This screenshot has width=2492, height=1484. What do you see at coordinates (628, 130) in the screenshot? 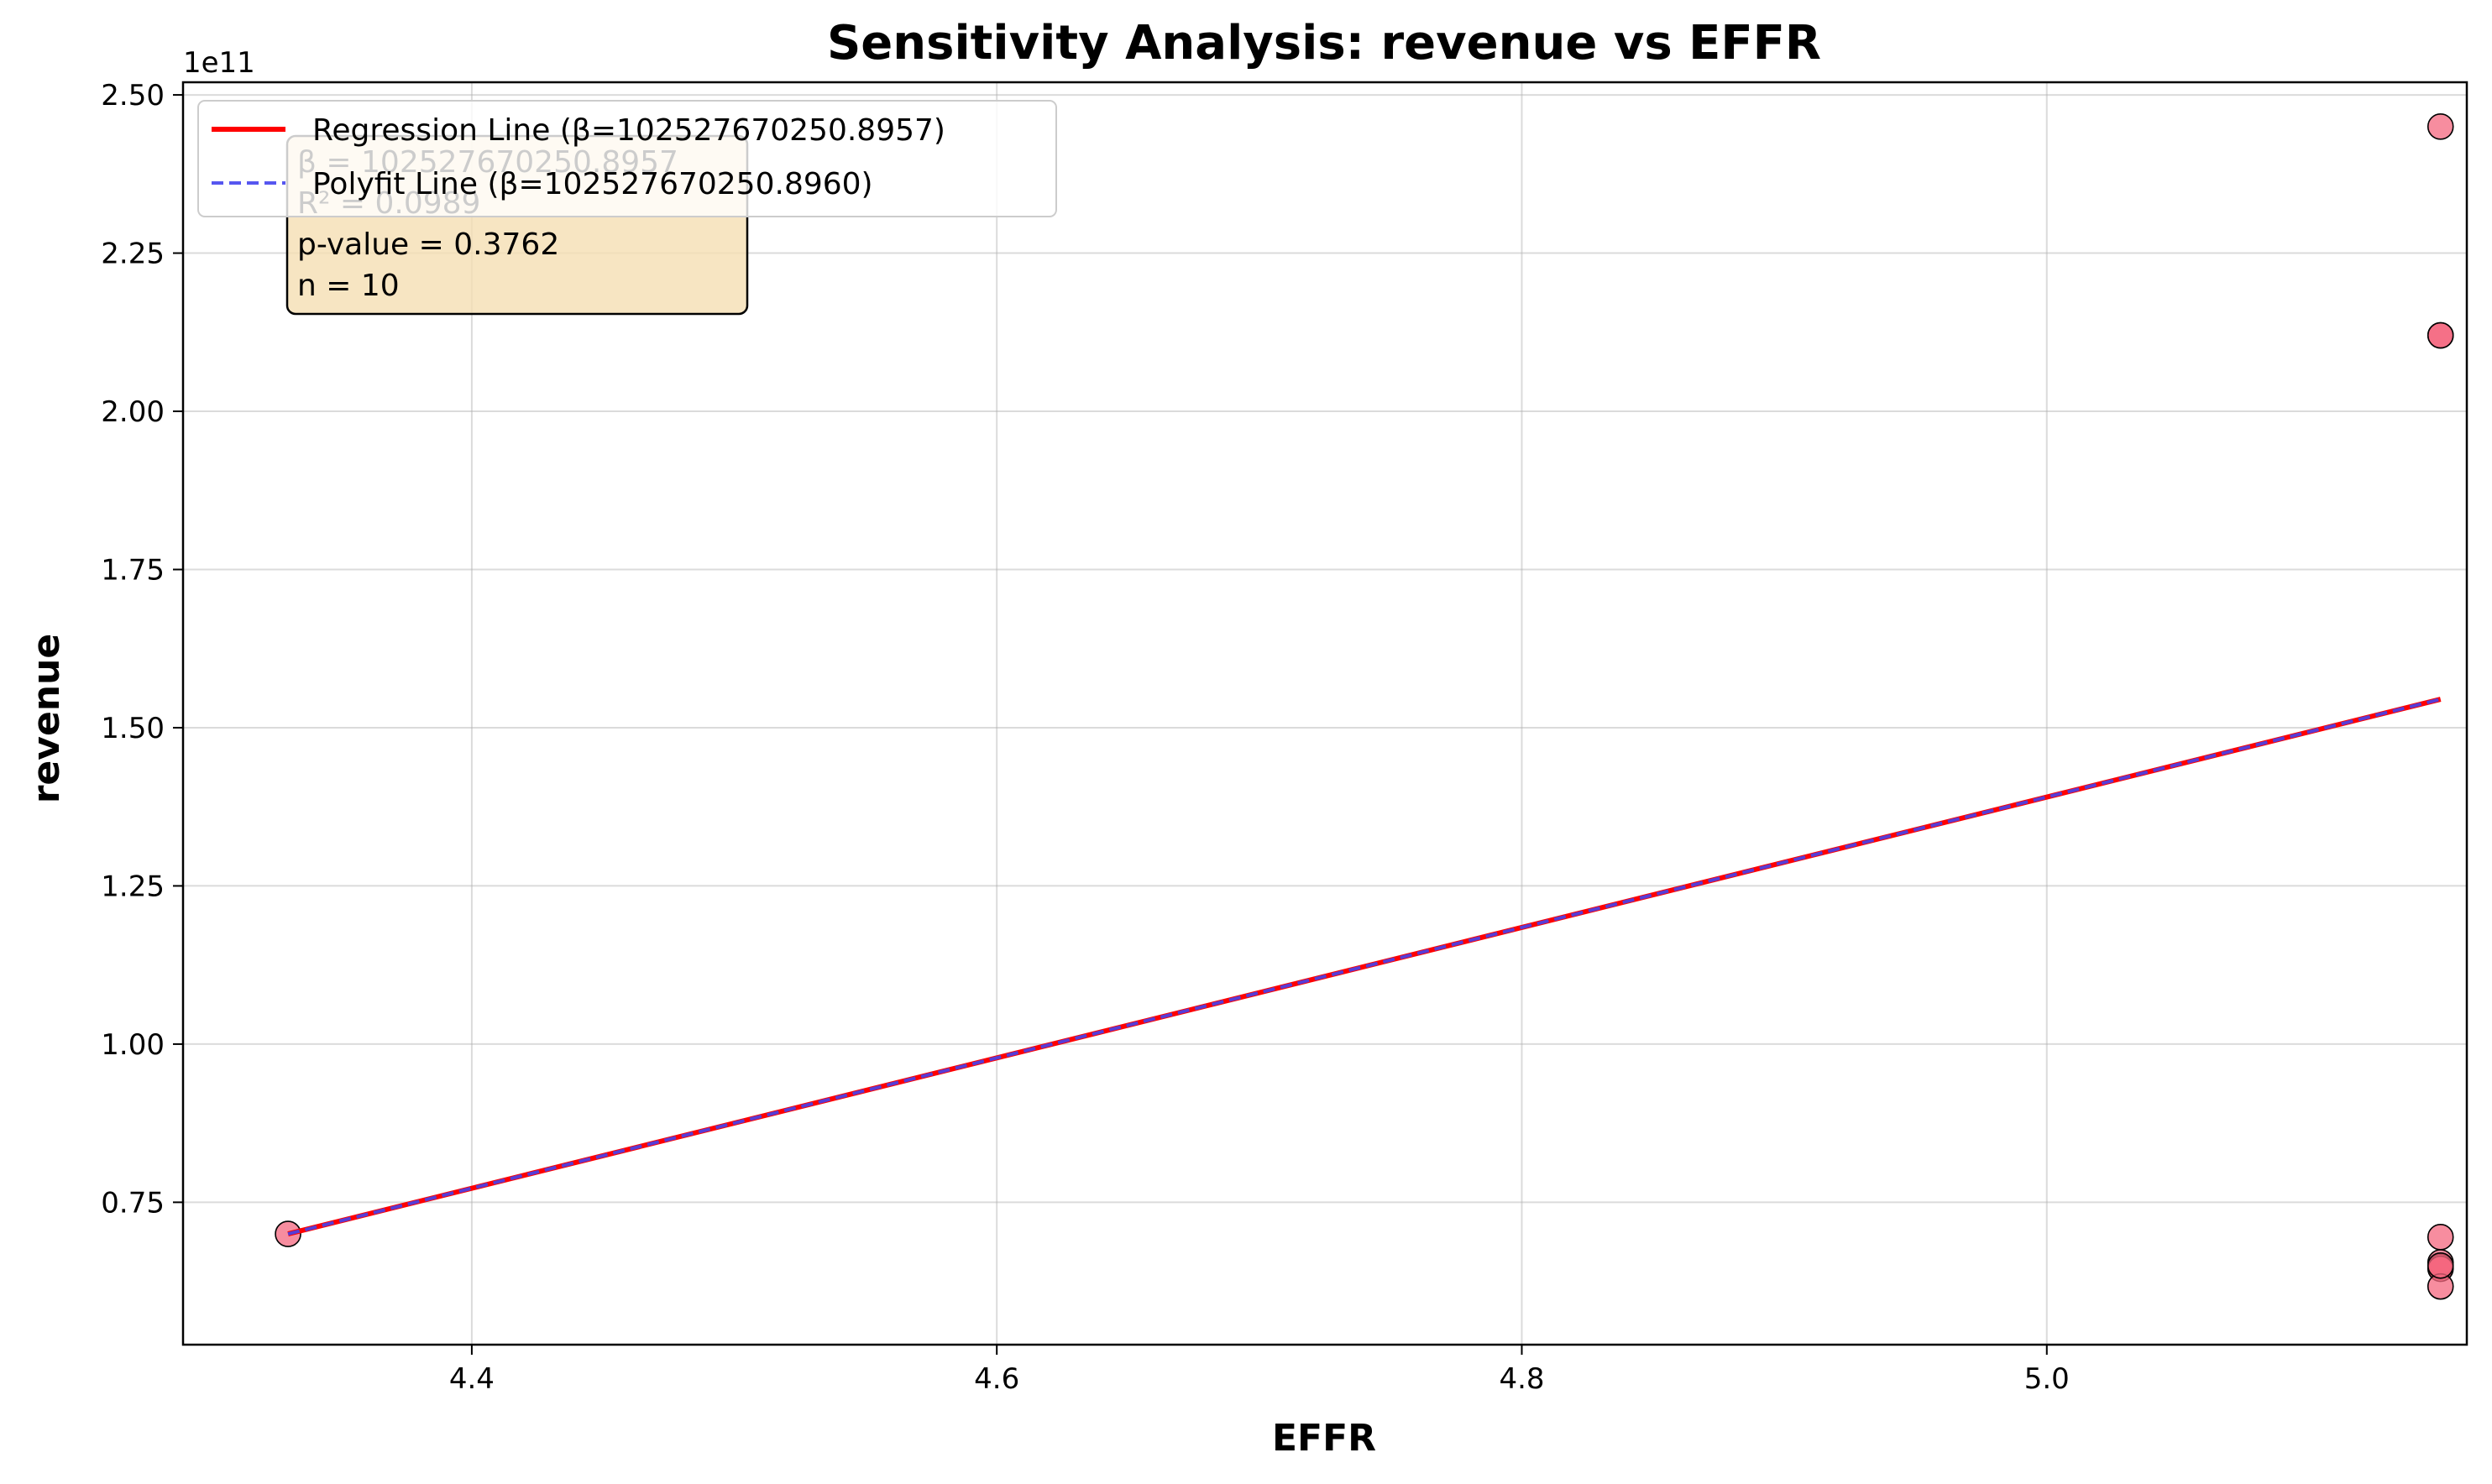
I see `legend-label-regression: Regression Line (β=102527670250.8957)` at bounding box center [628, 130].